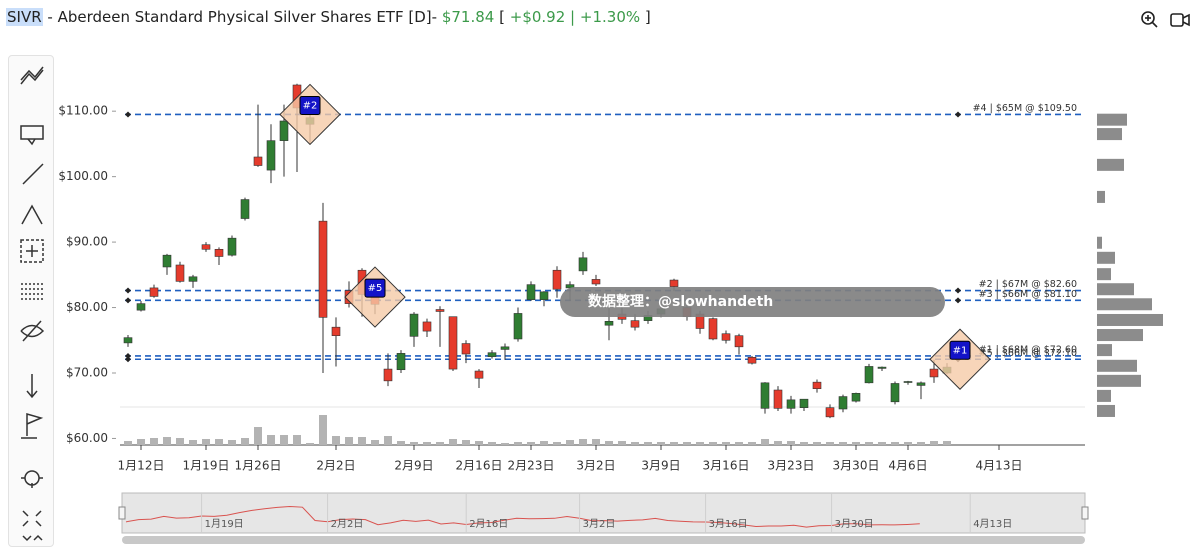  I want to click on bracket: ], so click(647, 17).